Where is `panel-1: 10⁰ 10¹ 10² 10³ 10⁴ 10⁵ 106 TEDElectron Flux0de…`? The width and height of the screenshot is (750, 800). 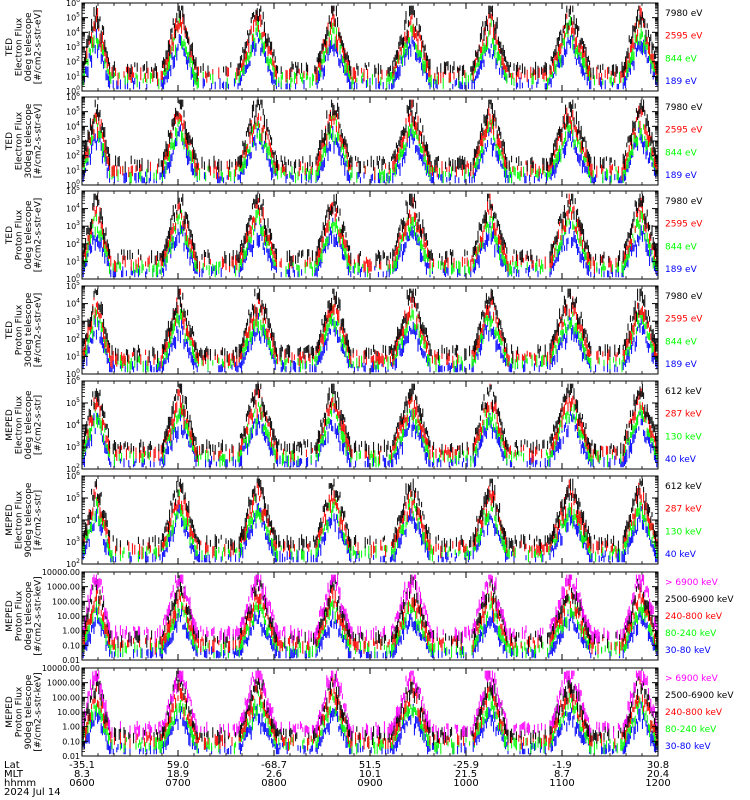
panel-1: 10⁰ 10¹ 10² 10³ 10⁴ 10⁵ 106 TEDElectron Flux0de… is located at coordinates (354, 48).